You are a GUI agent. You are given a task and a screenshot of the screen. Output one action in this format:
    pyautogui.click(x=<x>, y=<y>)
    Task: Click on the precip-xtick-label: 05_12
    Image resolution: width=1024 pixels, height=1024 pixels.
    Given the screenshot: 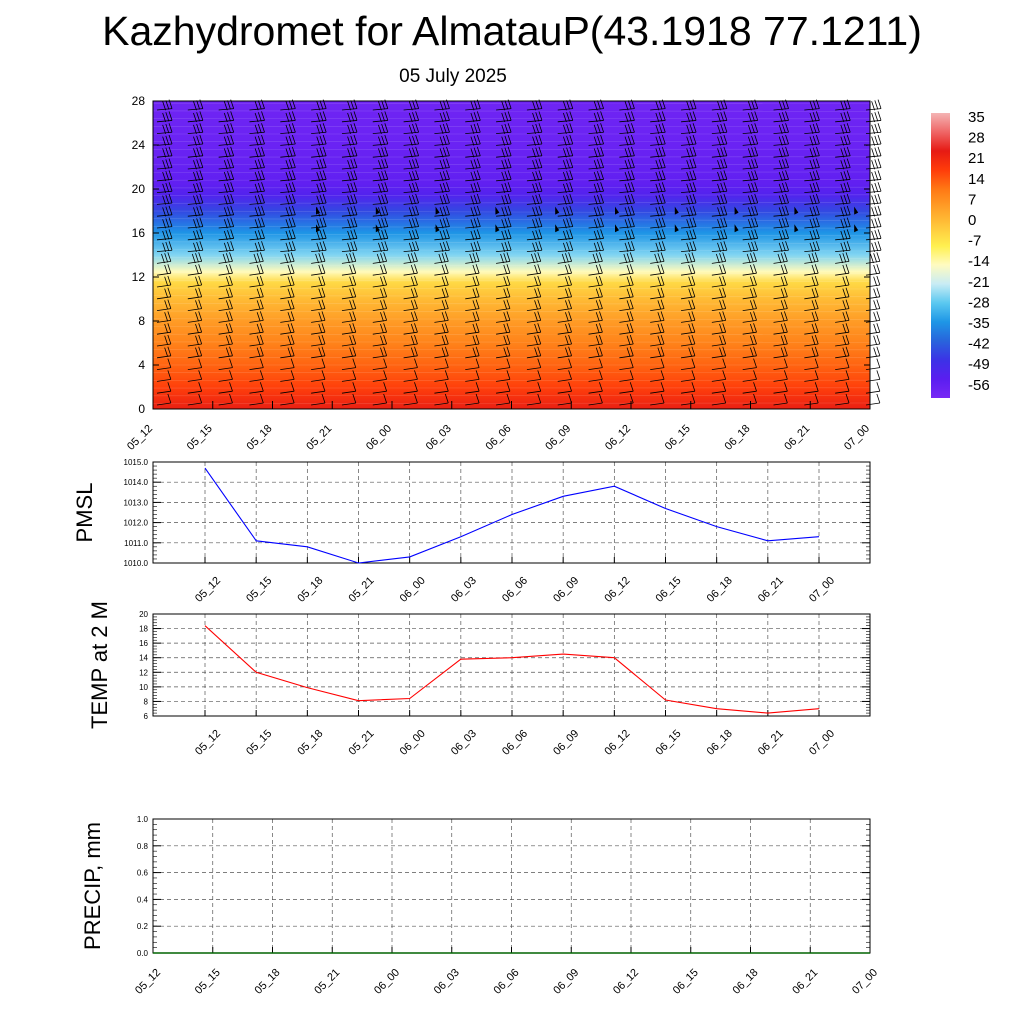 What is the action you would take?
    pyautogui.click(x=148, y=982)
    